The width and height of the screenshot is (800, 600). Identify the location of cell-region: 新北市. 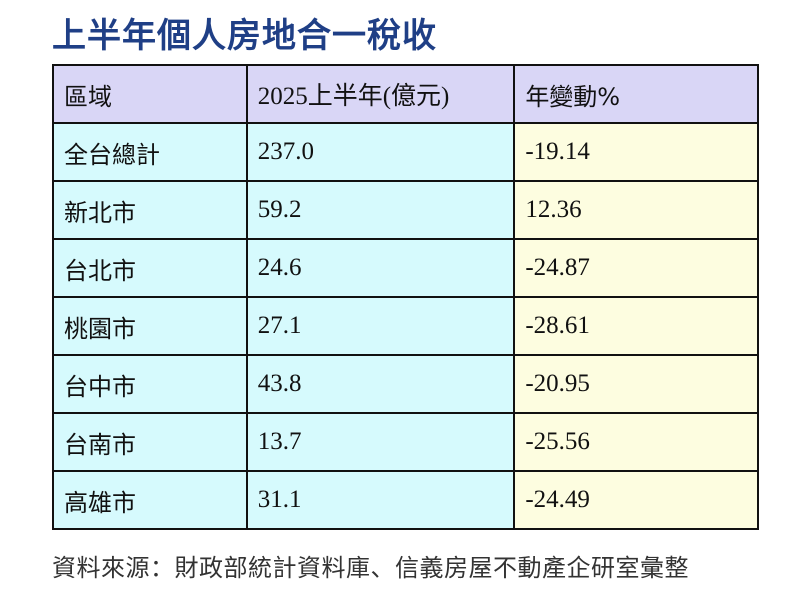
(150, 210).